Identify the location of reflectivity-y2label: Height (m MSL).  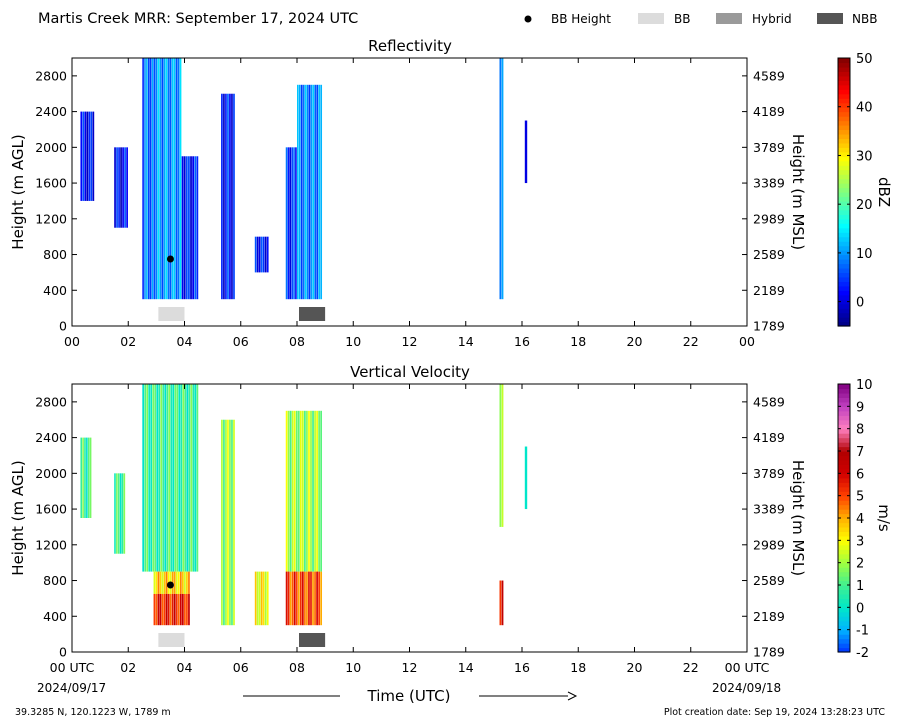
(798, 192).